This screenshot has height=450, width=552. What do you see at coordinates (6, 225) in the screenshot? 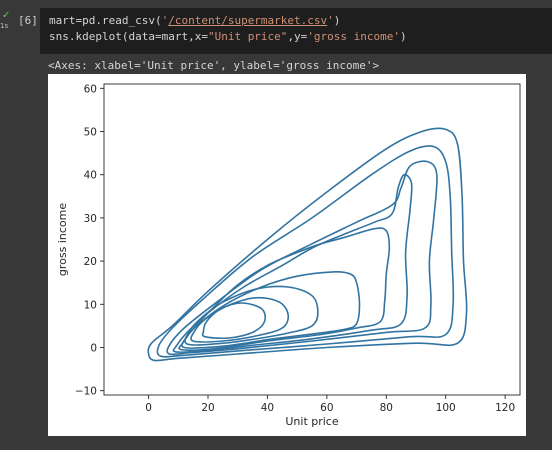
I see `cell-gutter` at bounding box center [6, 225].